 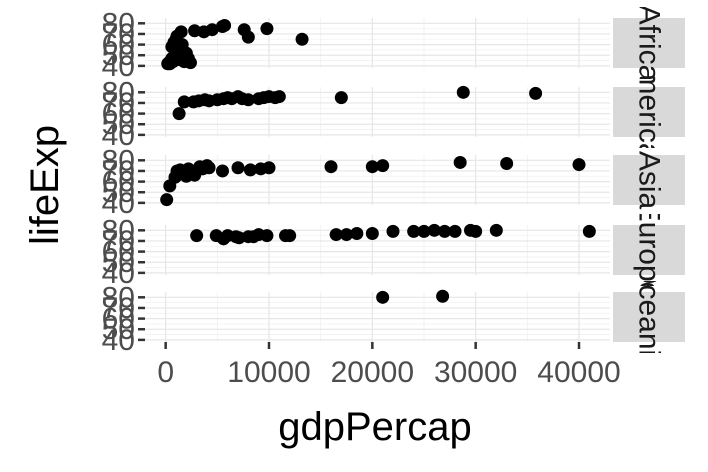 I want to click on x-tick-label: 10000, so click(x=268, y=372).